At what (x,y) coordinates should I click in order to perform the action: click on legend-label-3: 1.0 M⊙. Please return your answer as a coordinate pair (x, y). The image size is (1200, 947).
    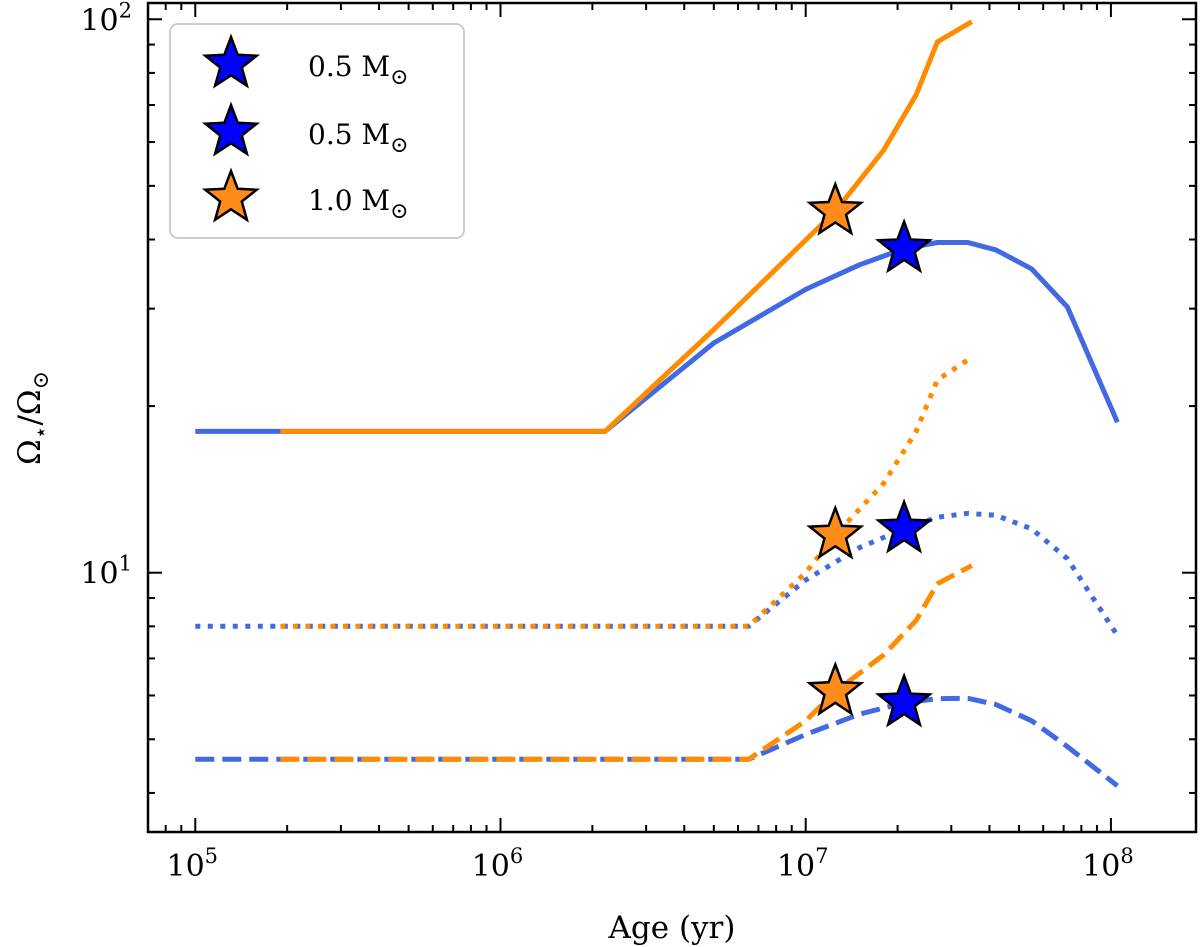
    Looking at the image, I should click on (358, 204).